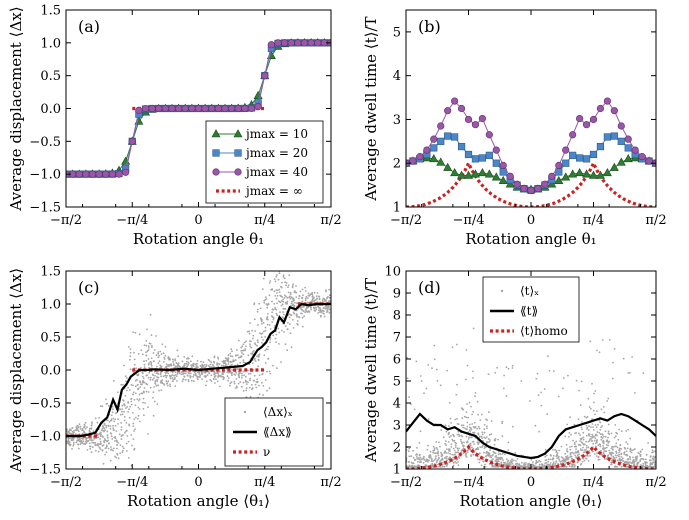 This screenshot has height=520, width=689. I want to click on marker-square, so click(621, 141).